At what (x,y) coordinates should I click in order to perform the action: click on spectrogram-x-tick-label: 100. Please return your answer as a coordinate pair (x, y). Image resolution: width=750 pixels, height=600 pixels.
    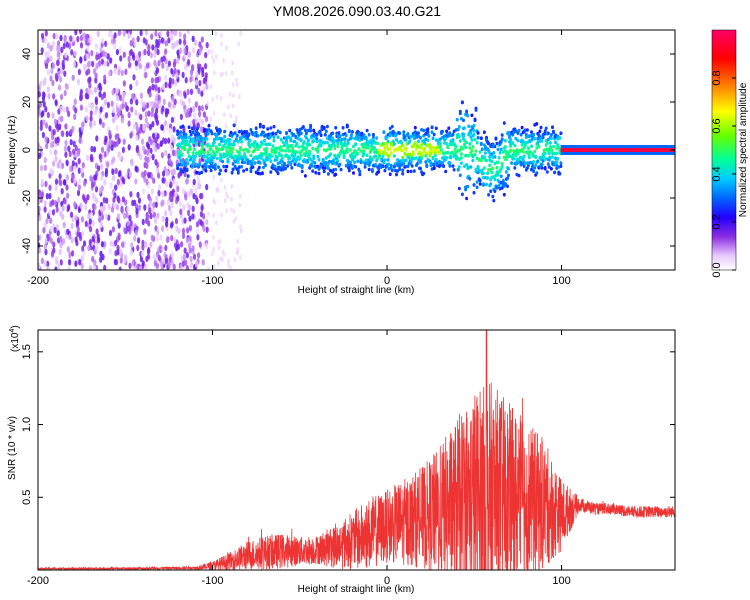
    Looking at the image, I should click on (561, 281).